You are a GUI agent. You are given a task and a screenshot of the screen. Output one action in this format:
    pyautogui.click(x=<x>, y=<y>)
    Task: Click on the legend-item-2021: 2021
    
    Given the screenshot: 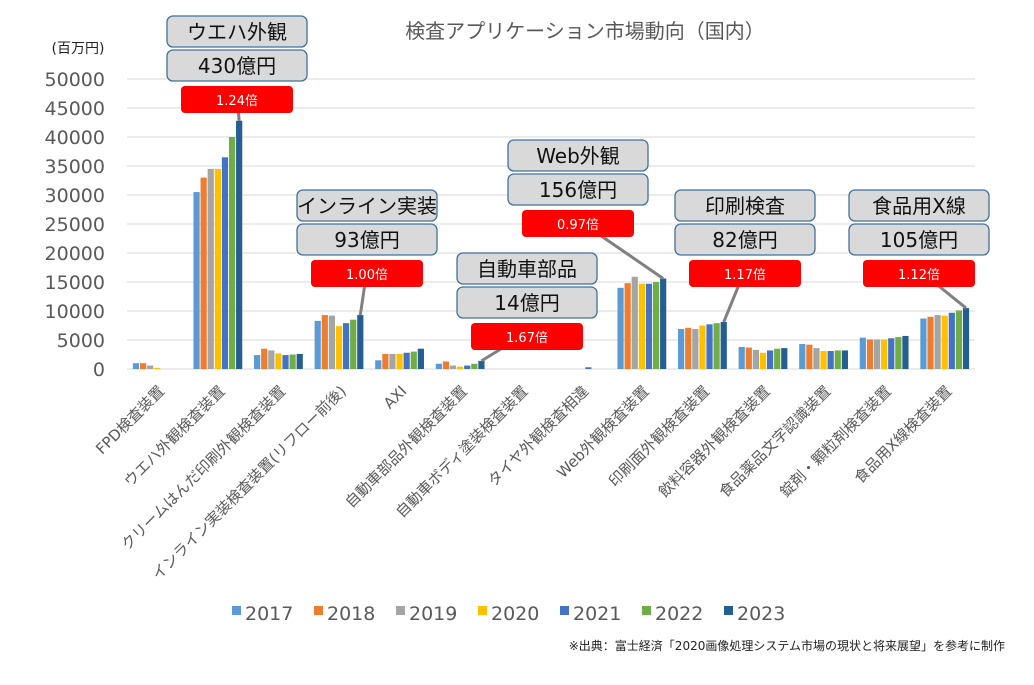 What is the action you would take?
    pyautogui.click(x=590, y=614)
    